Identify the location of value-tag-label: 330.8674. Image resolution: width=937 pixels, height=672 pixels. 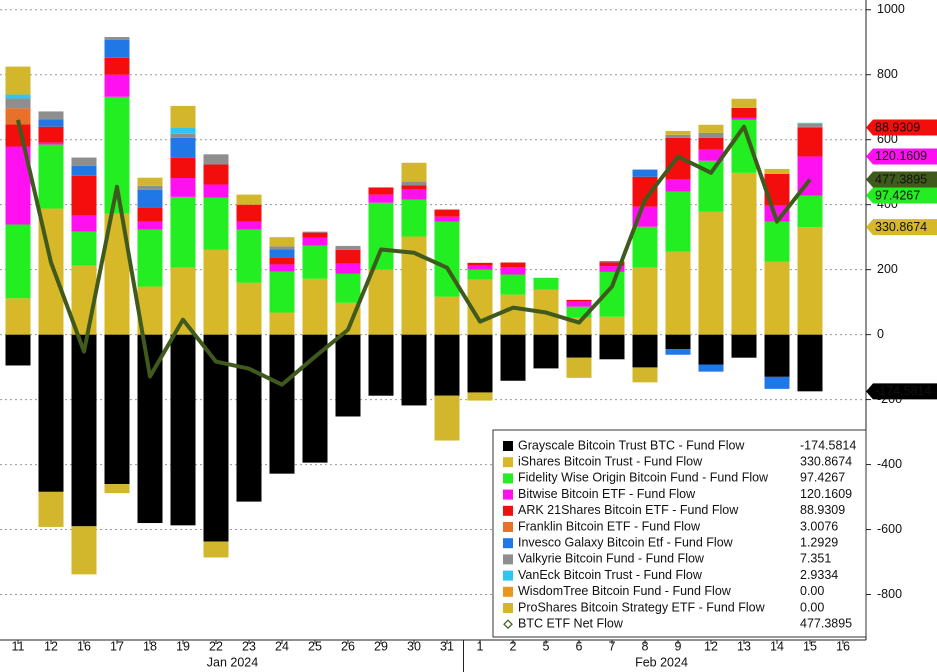
(901, 227).